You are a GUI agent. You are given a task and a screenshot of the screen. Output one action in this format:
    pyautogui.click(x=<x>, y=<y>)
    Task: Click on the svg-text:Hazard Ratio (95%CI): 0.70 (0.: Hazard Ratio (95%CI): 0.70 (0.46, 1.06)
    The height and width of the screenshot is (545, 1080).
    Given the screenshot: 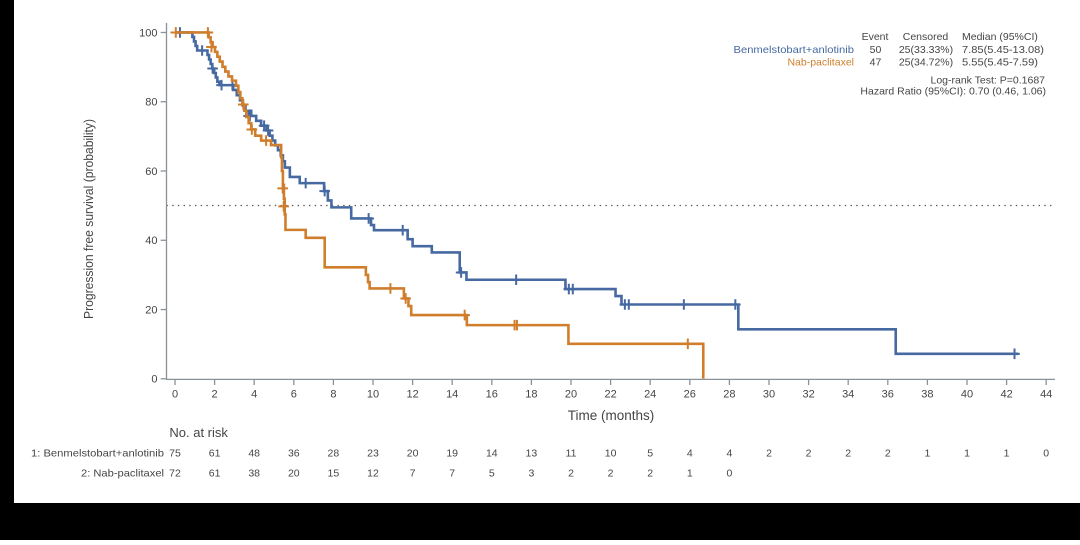 What is the action you would take?
    pyautogui.click(x=953, y=92)
    